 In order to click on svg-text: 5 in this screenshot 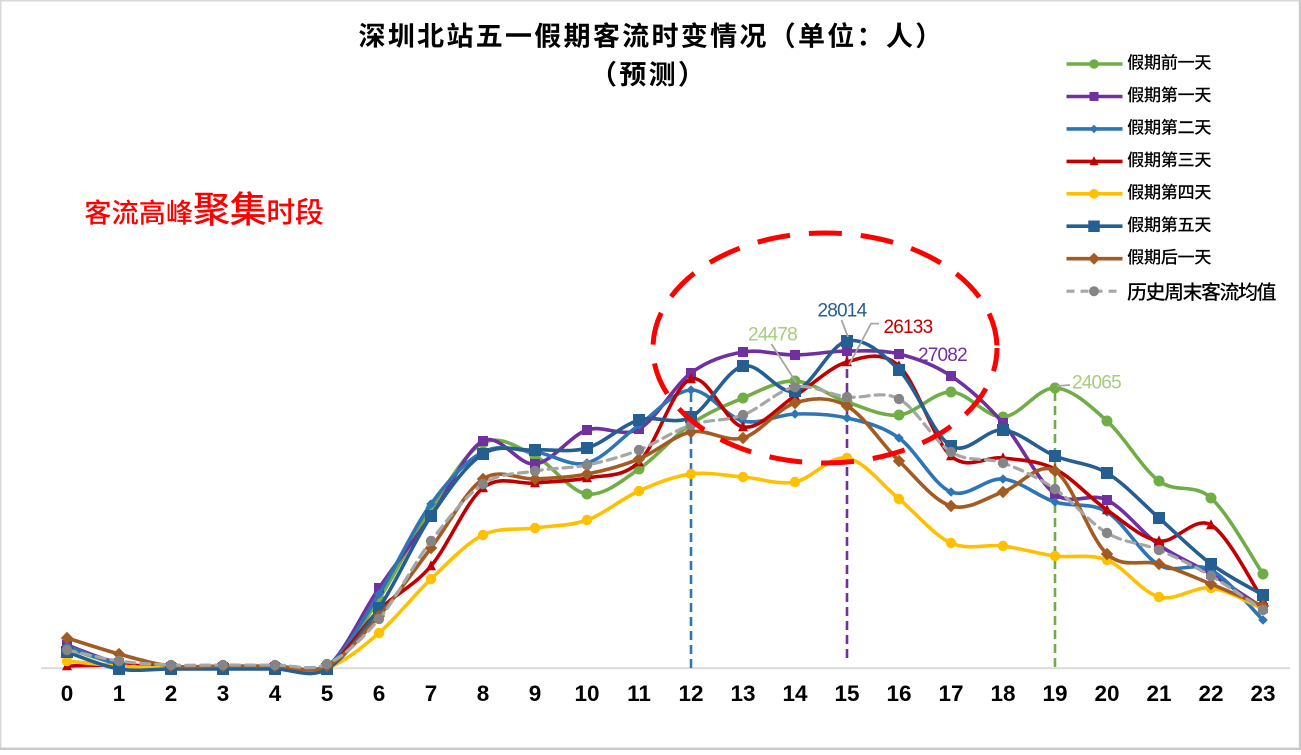, I will do `click(327, 693)`.